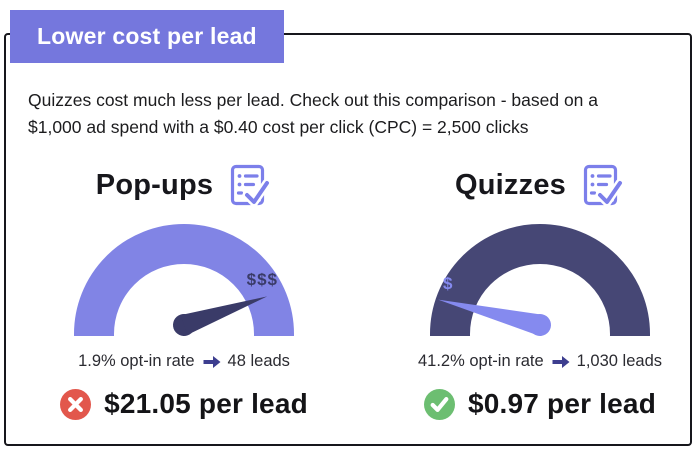 The width and height of the screenshot is (700, 454). Describe the element at coordinates (136, 361) in the screenshot. I see `opt-in-rate-text: 1.9% opt-in rate` at that location.